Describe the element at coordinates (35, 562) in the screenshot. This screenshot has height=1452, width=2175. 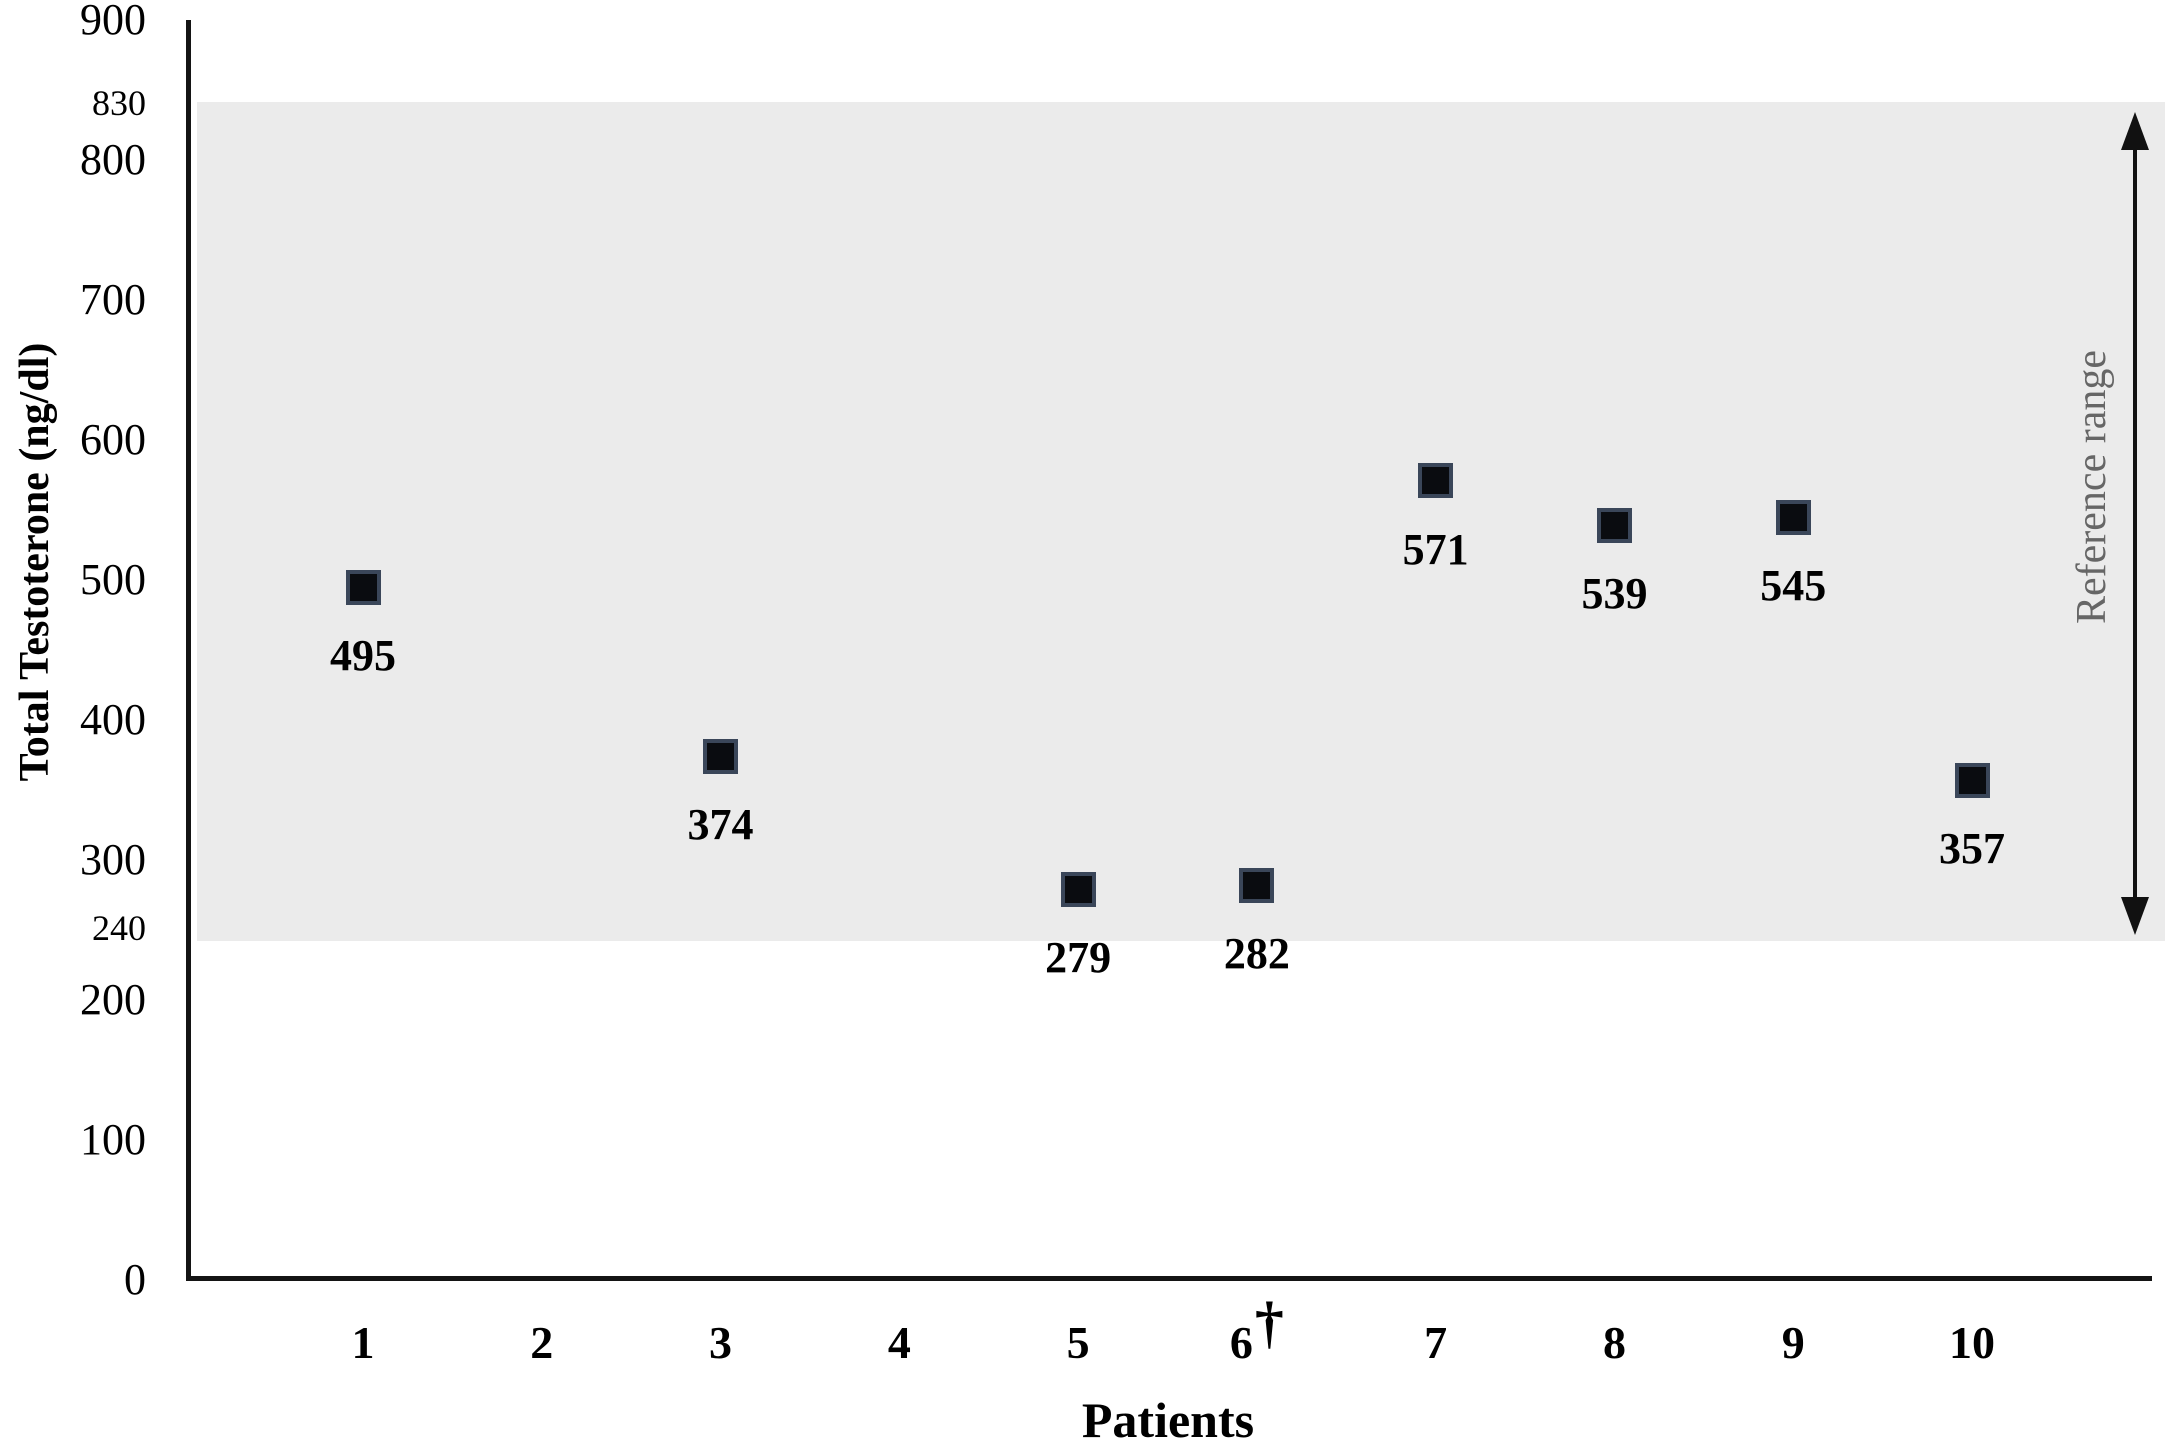
I see `y-axis-title: Total Testoterone (ng/dl)` at that location.